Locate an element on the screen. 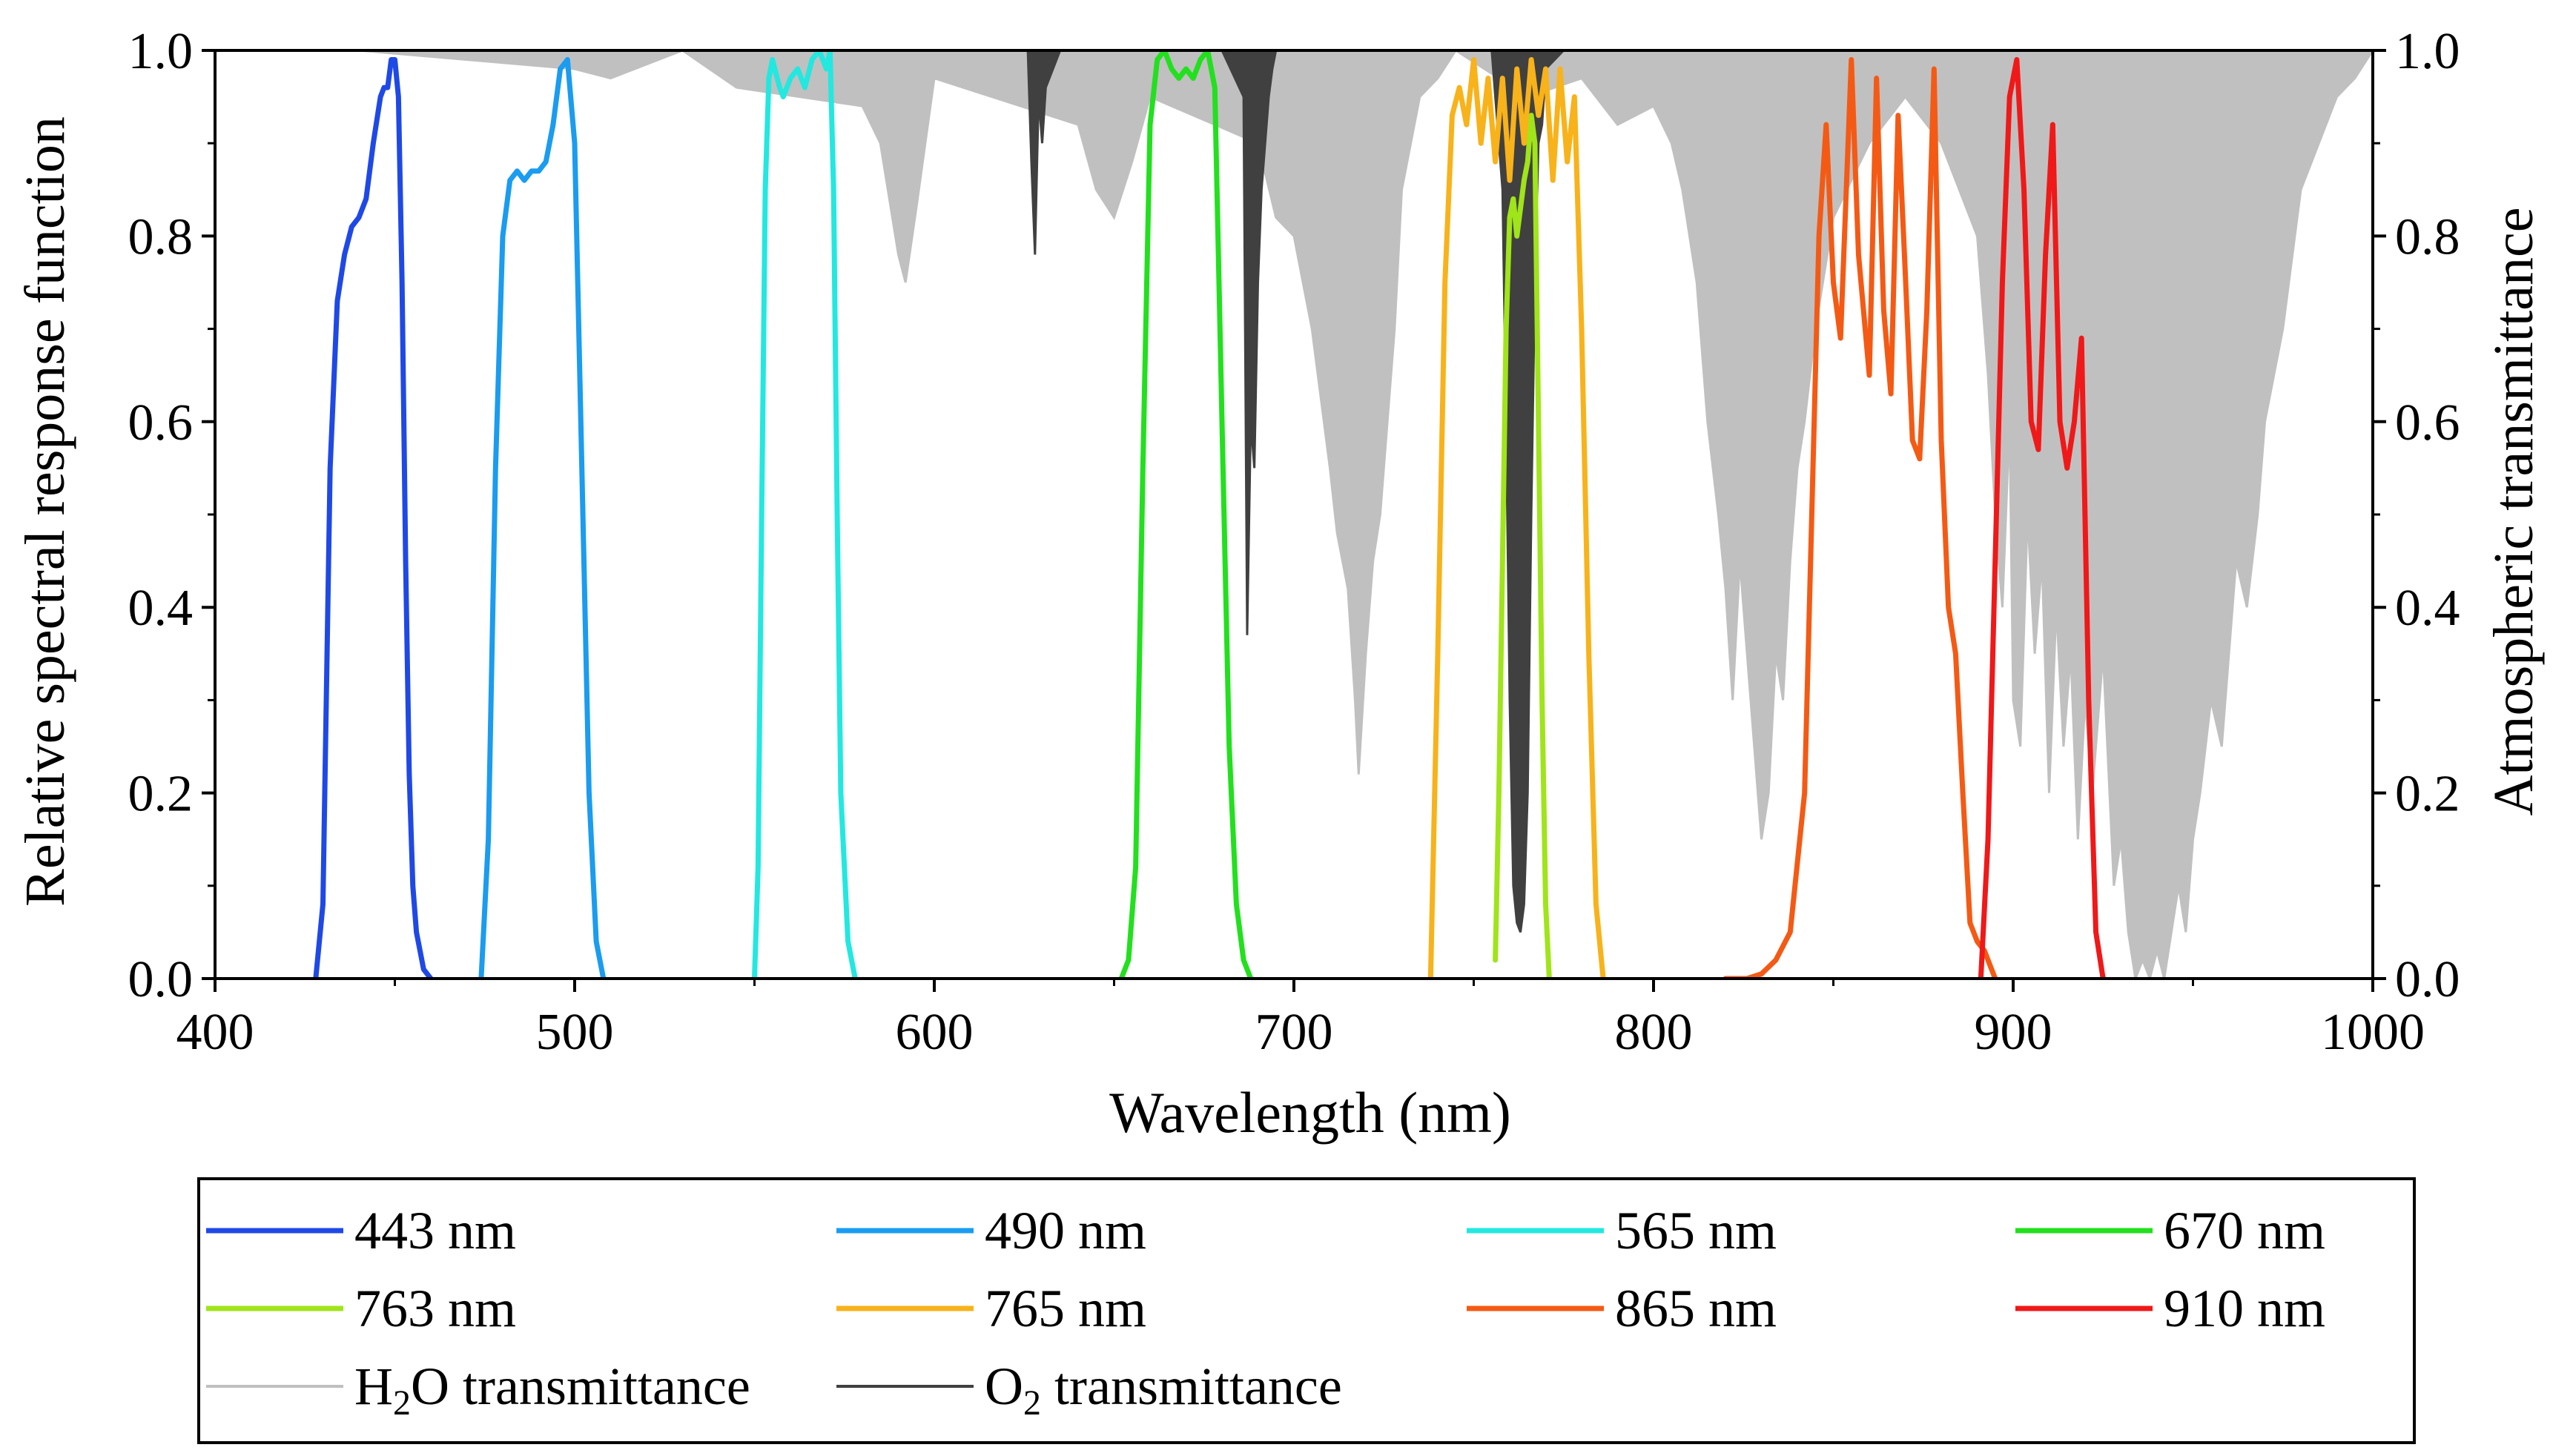 This screenshot has width=2573, height=1456. y-tick-label: 1.0 is located at coordinates (161, 52).